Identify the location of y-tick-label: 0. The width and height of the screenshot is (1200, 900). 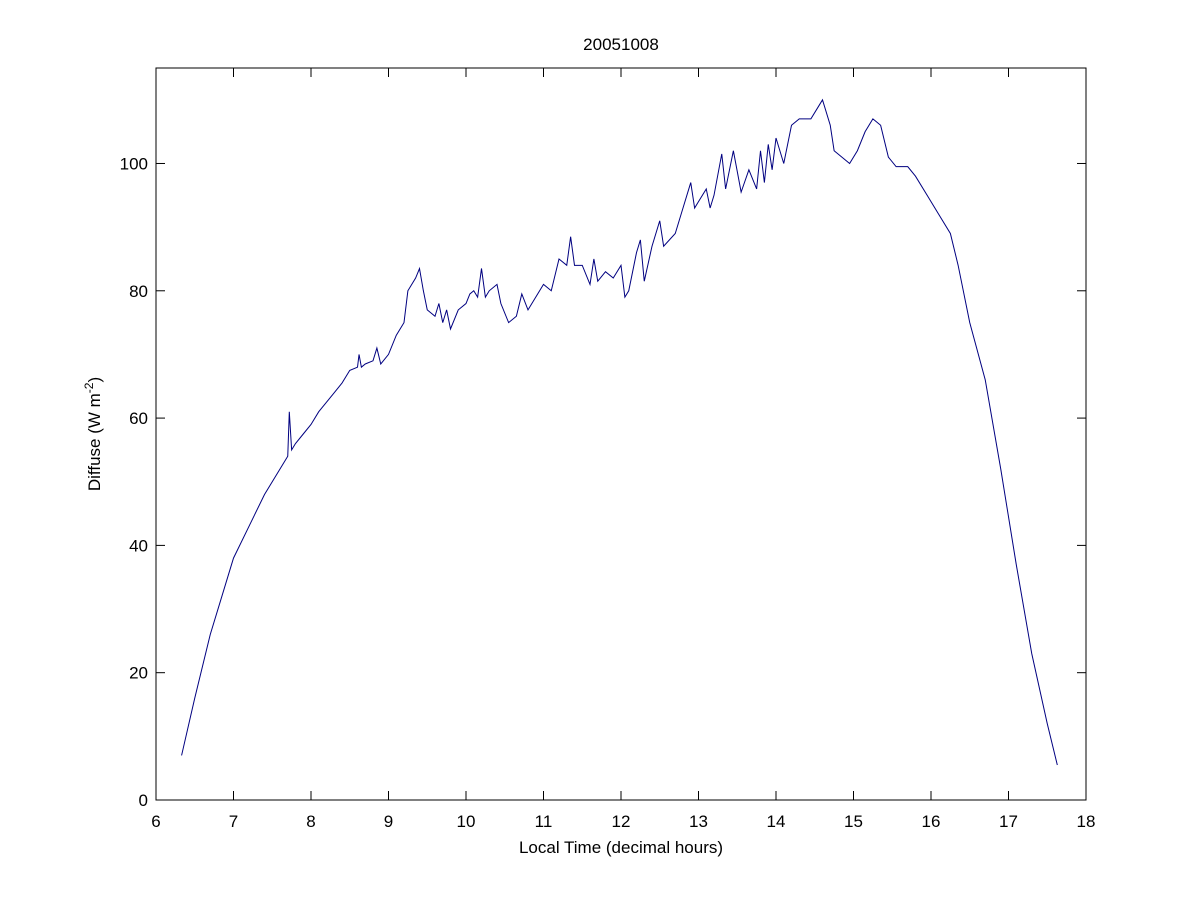
(143, 800).